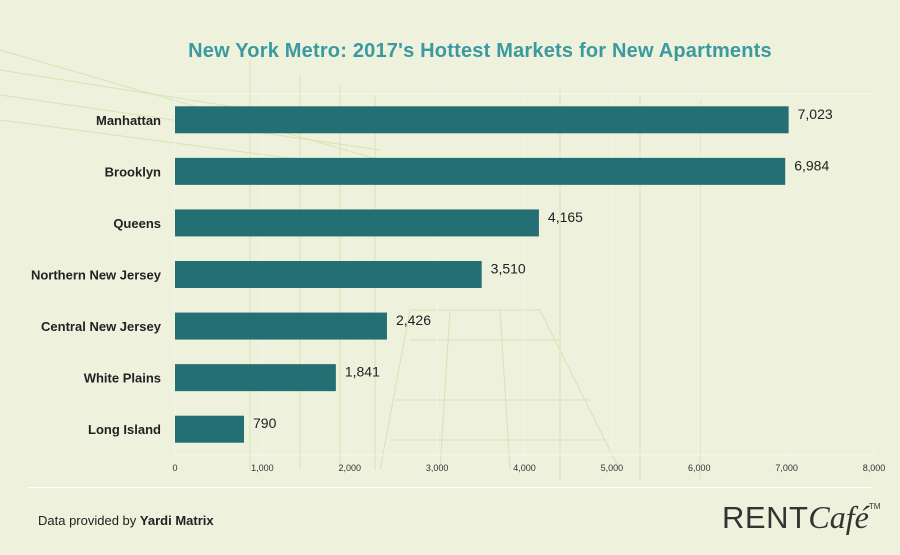 The image size is (900, 555). What do you see at coordinates (612, 468) in the screenshot?
I see `x-tick-label: 5,000` at bounding box center [612, 468].